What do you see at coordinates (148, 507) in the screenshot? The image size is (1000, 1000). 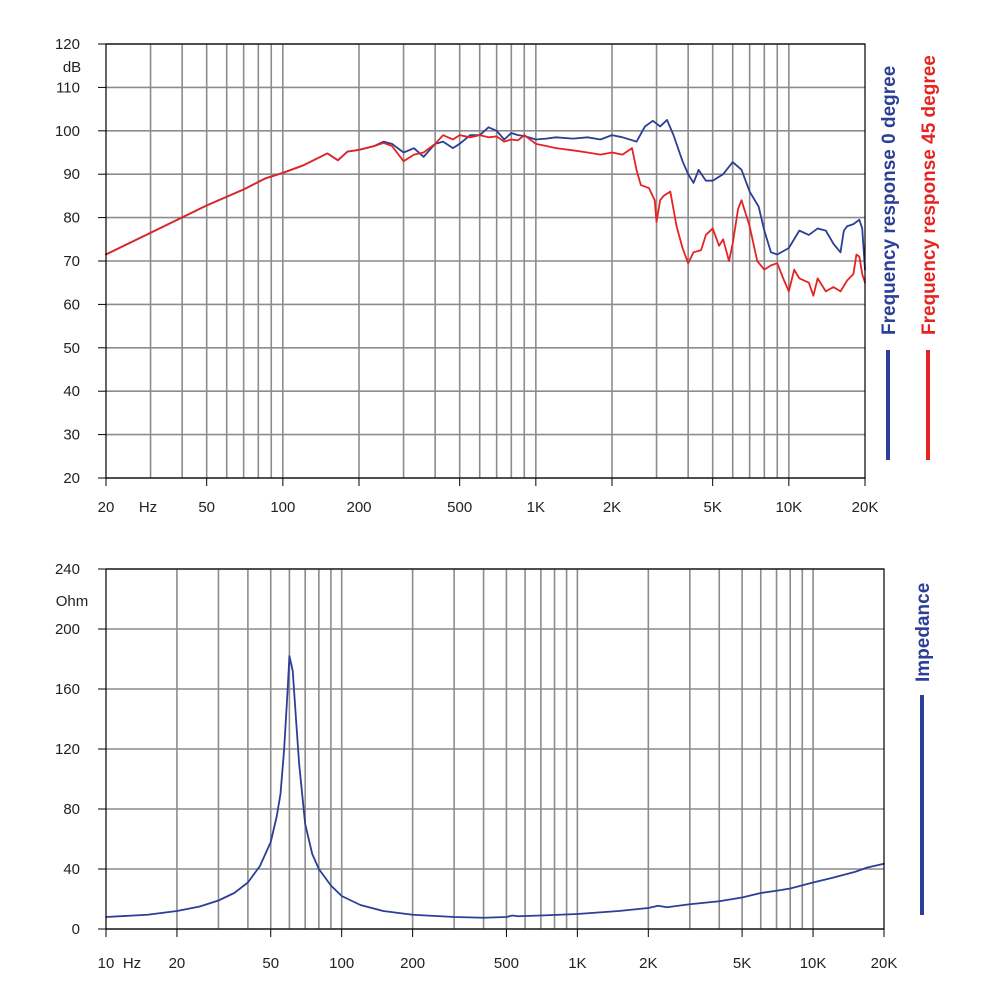 I see `frequency-response-x-unit-label: Hz` at bounding box center [148, 507].